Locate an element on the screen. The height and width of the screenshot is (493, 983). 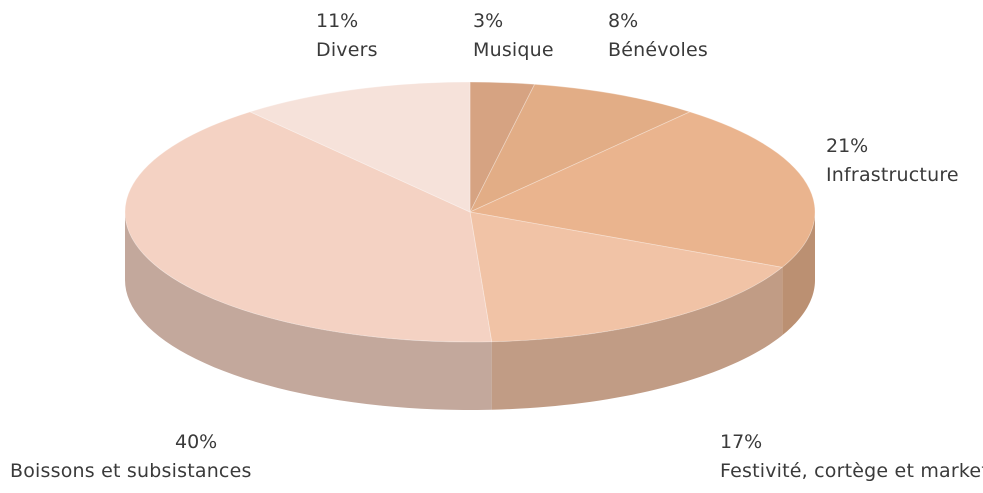
pie-slice-divers is located at coordinates (359, 147).